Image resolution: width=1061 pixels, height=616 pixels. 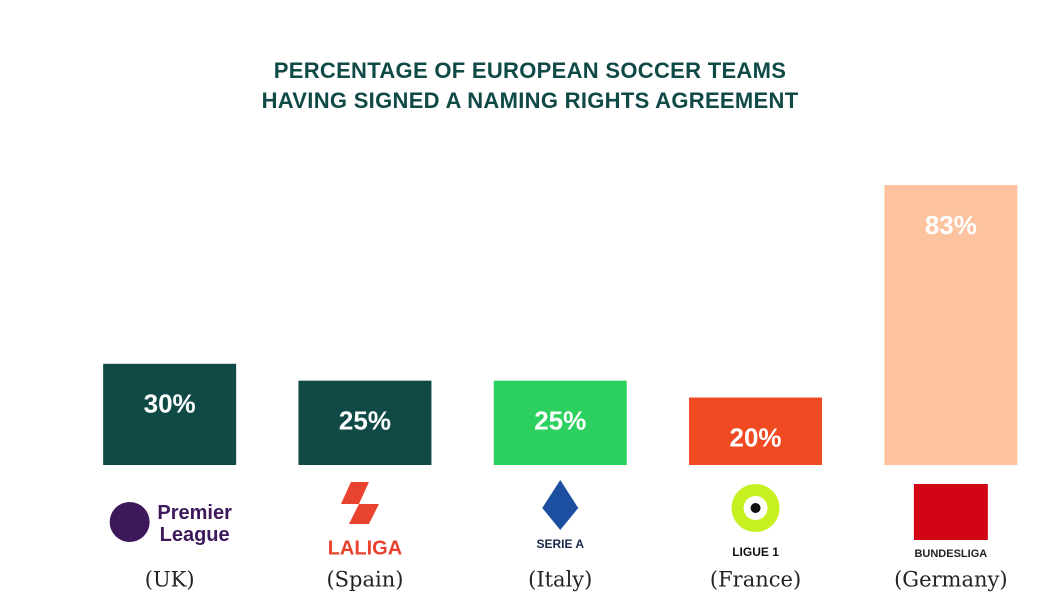 I want to click on category-label: (Italy), so click(x=560, y=580).